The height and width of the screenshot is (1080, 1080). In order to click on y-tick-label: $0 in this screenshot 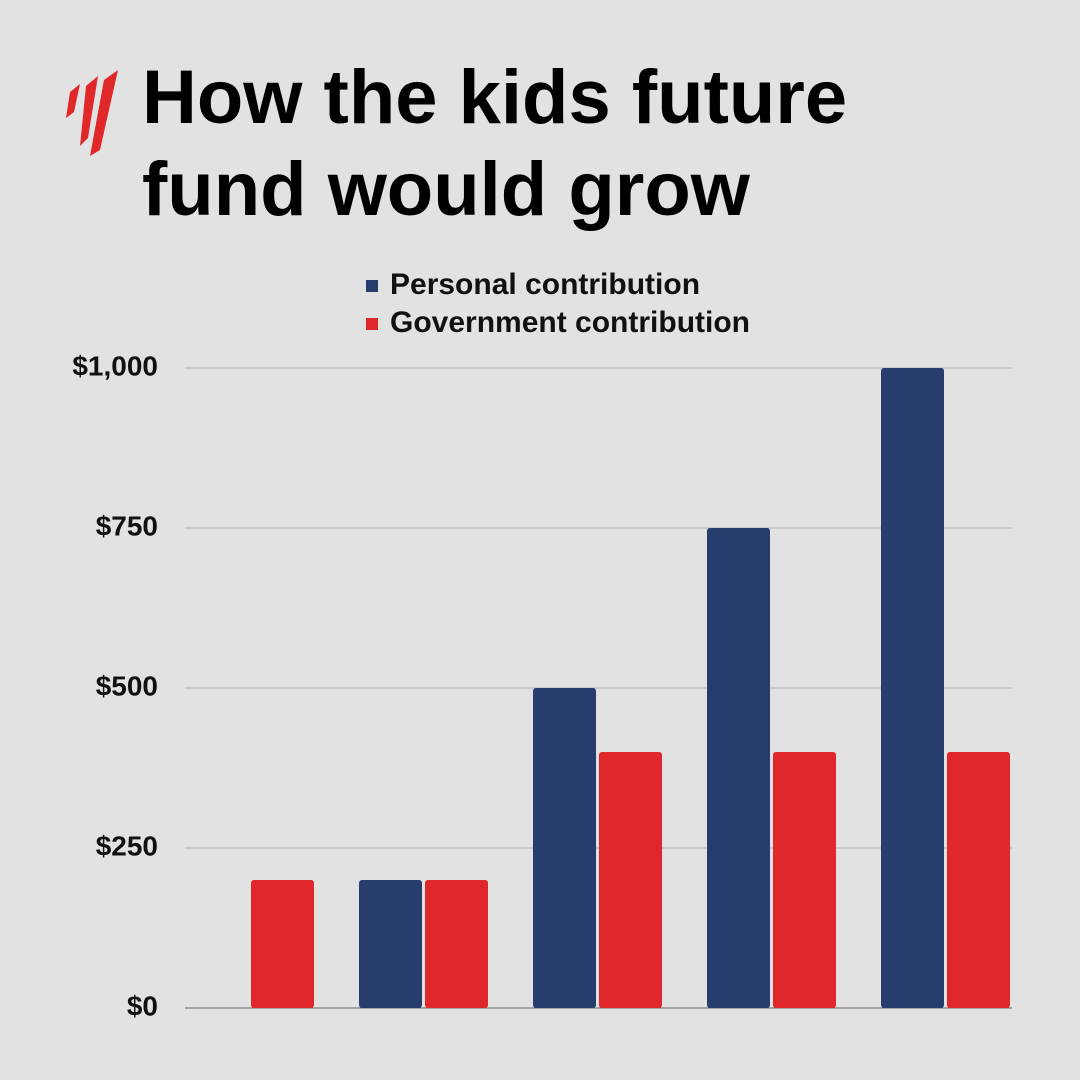, I will do `click(142, 1005)`.